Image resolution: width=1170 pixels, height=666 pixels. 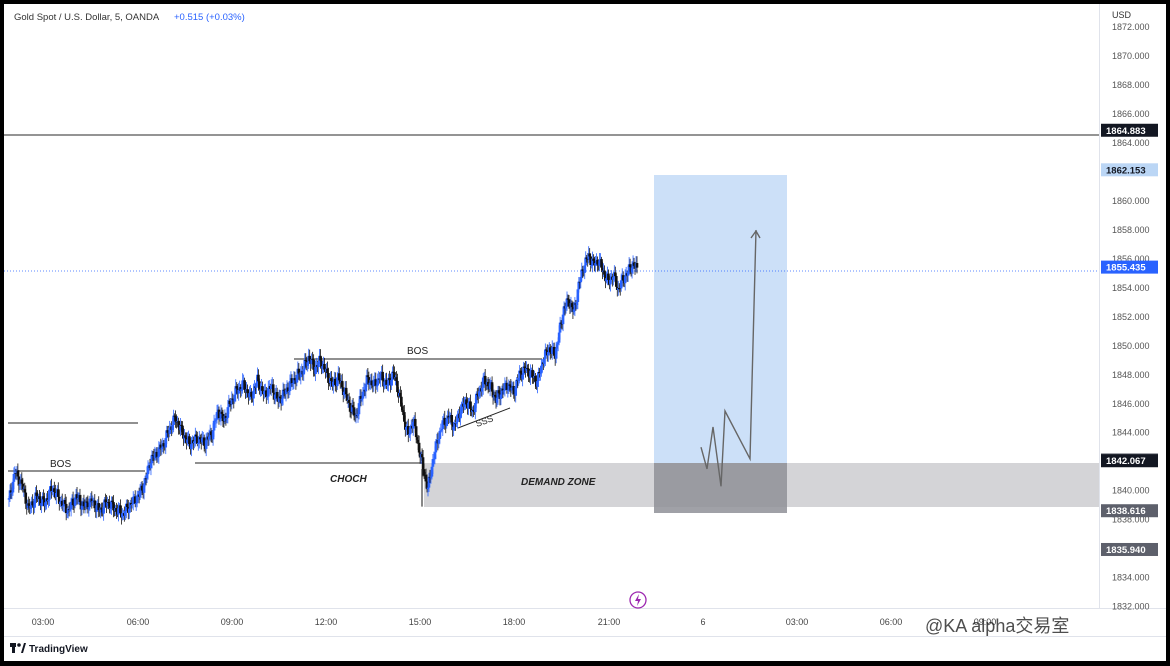 I want to click on target-level-label: 1864.883, so click(x=1126, y=131).